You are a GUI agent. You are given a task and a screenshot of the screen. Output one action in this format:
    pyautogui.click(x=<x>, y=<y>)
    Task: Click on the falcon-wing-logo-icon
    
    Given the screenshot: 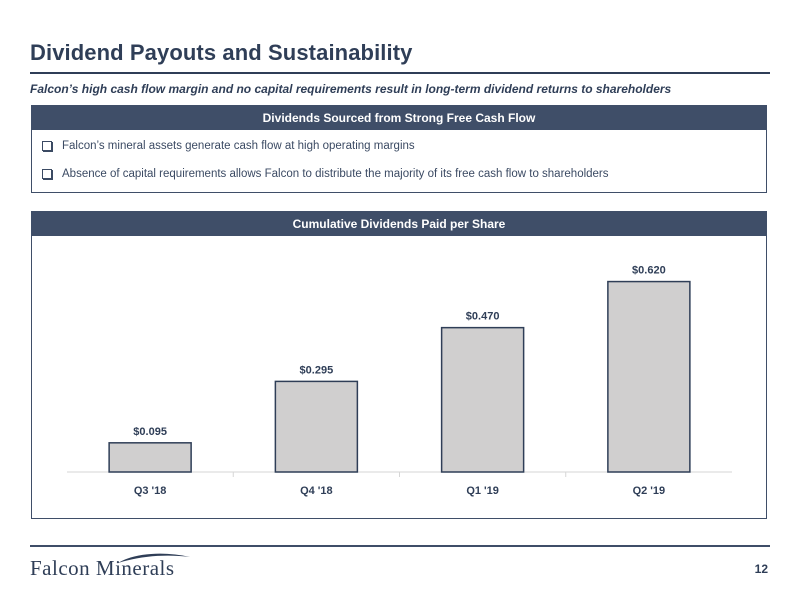 What is the action you would take?
    pyautogui.click(x=154, y=558)
    